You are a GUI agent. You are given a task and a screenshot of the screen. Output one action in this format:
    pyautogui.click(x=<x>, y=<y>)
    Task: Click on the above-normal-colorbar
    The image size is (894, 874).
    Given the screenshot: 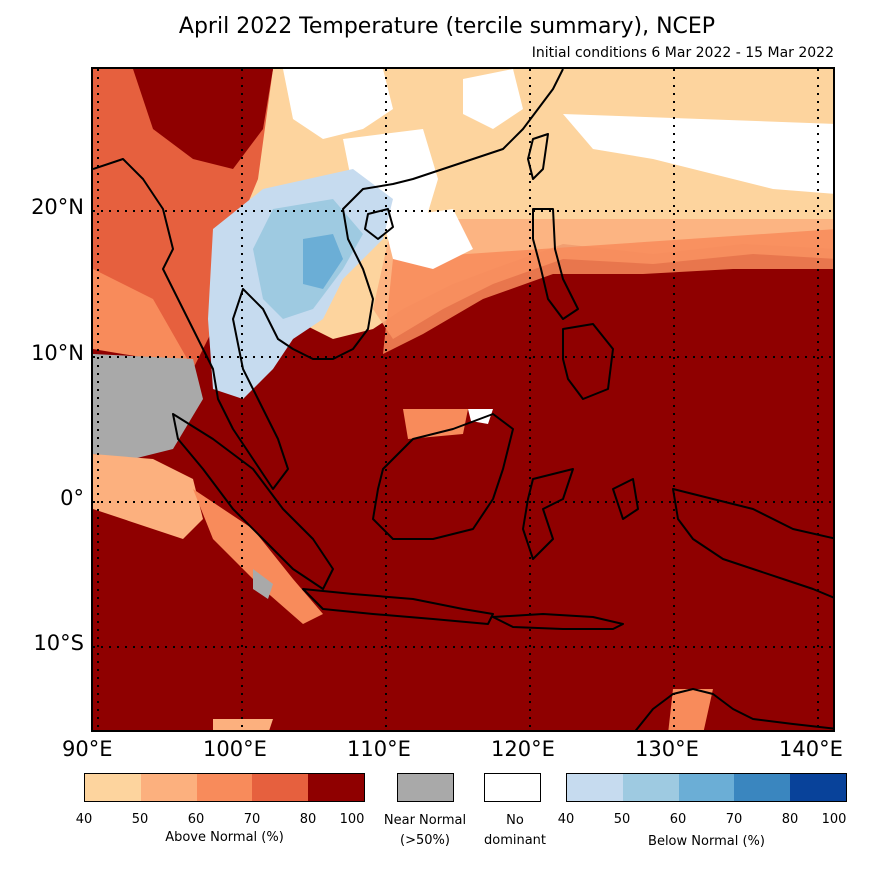 What is the action you would take?
    pyautogui.click(x=224, y=787)
    